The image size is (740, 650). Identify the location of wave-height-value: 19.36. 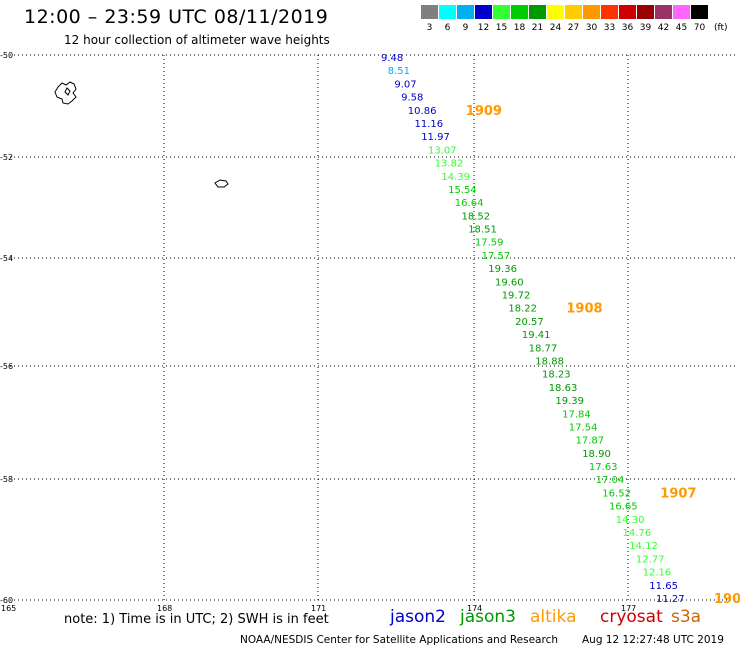
(502, 269).